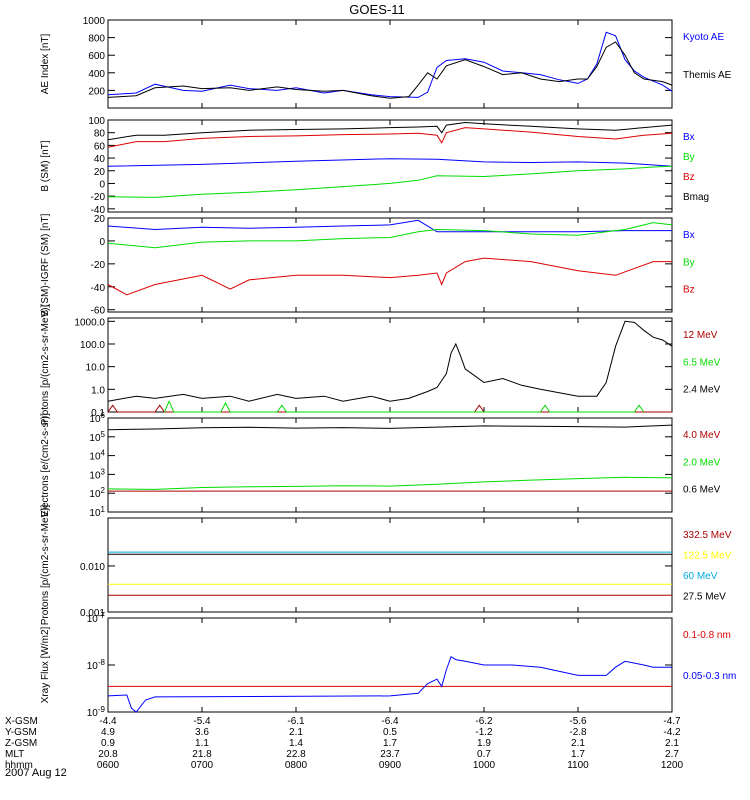 This screenshot has height=800, width=750. Describe the element at coordinates (704, 597) in the screenshot. I see `legend-entry: 27.5 MeV` at that location.